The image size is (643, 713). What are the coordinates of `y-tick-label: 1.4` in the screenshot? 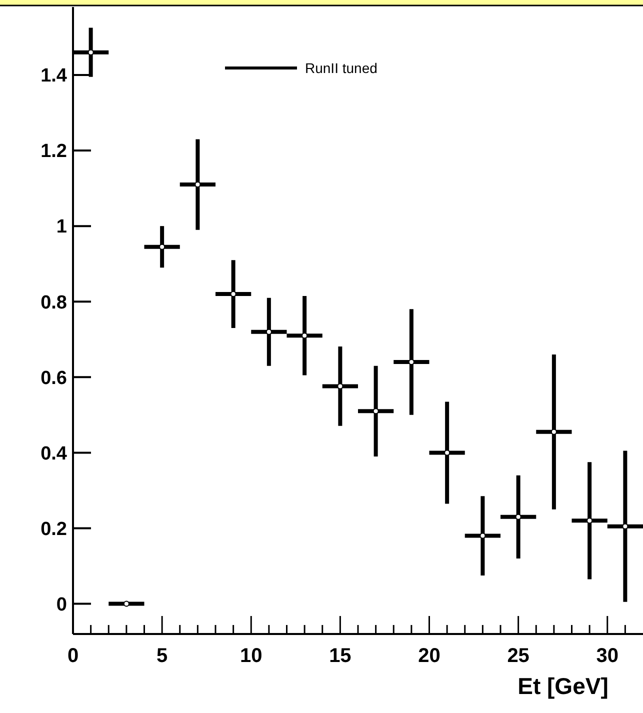 It's located at (54, 76).